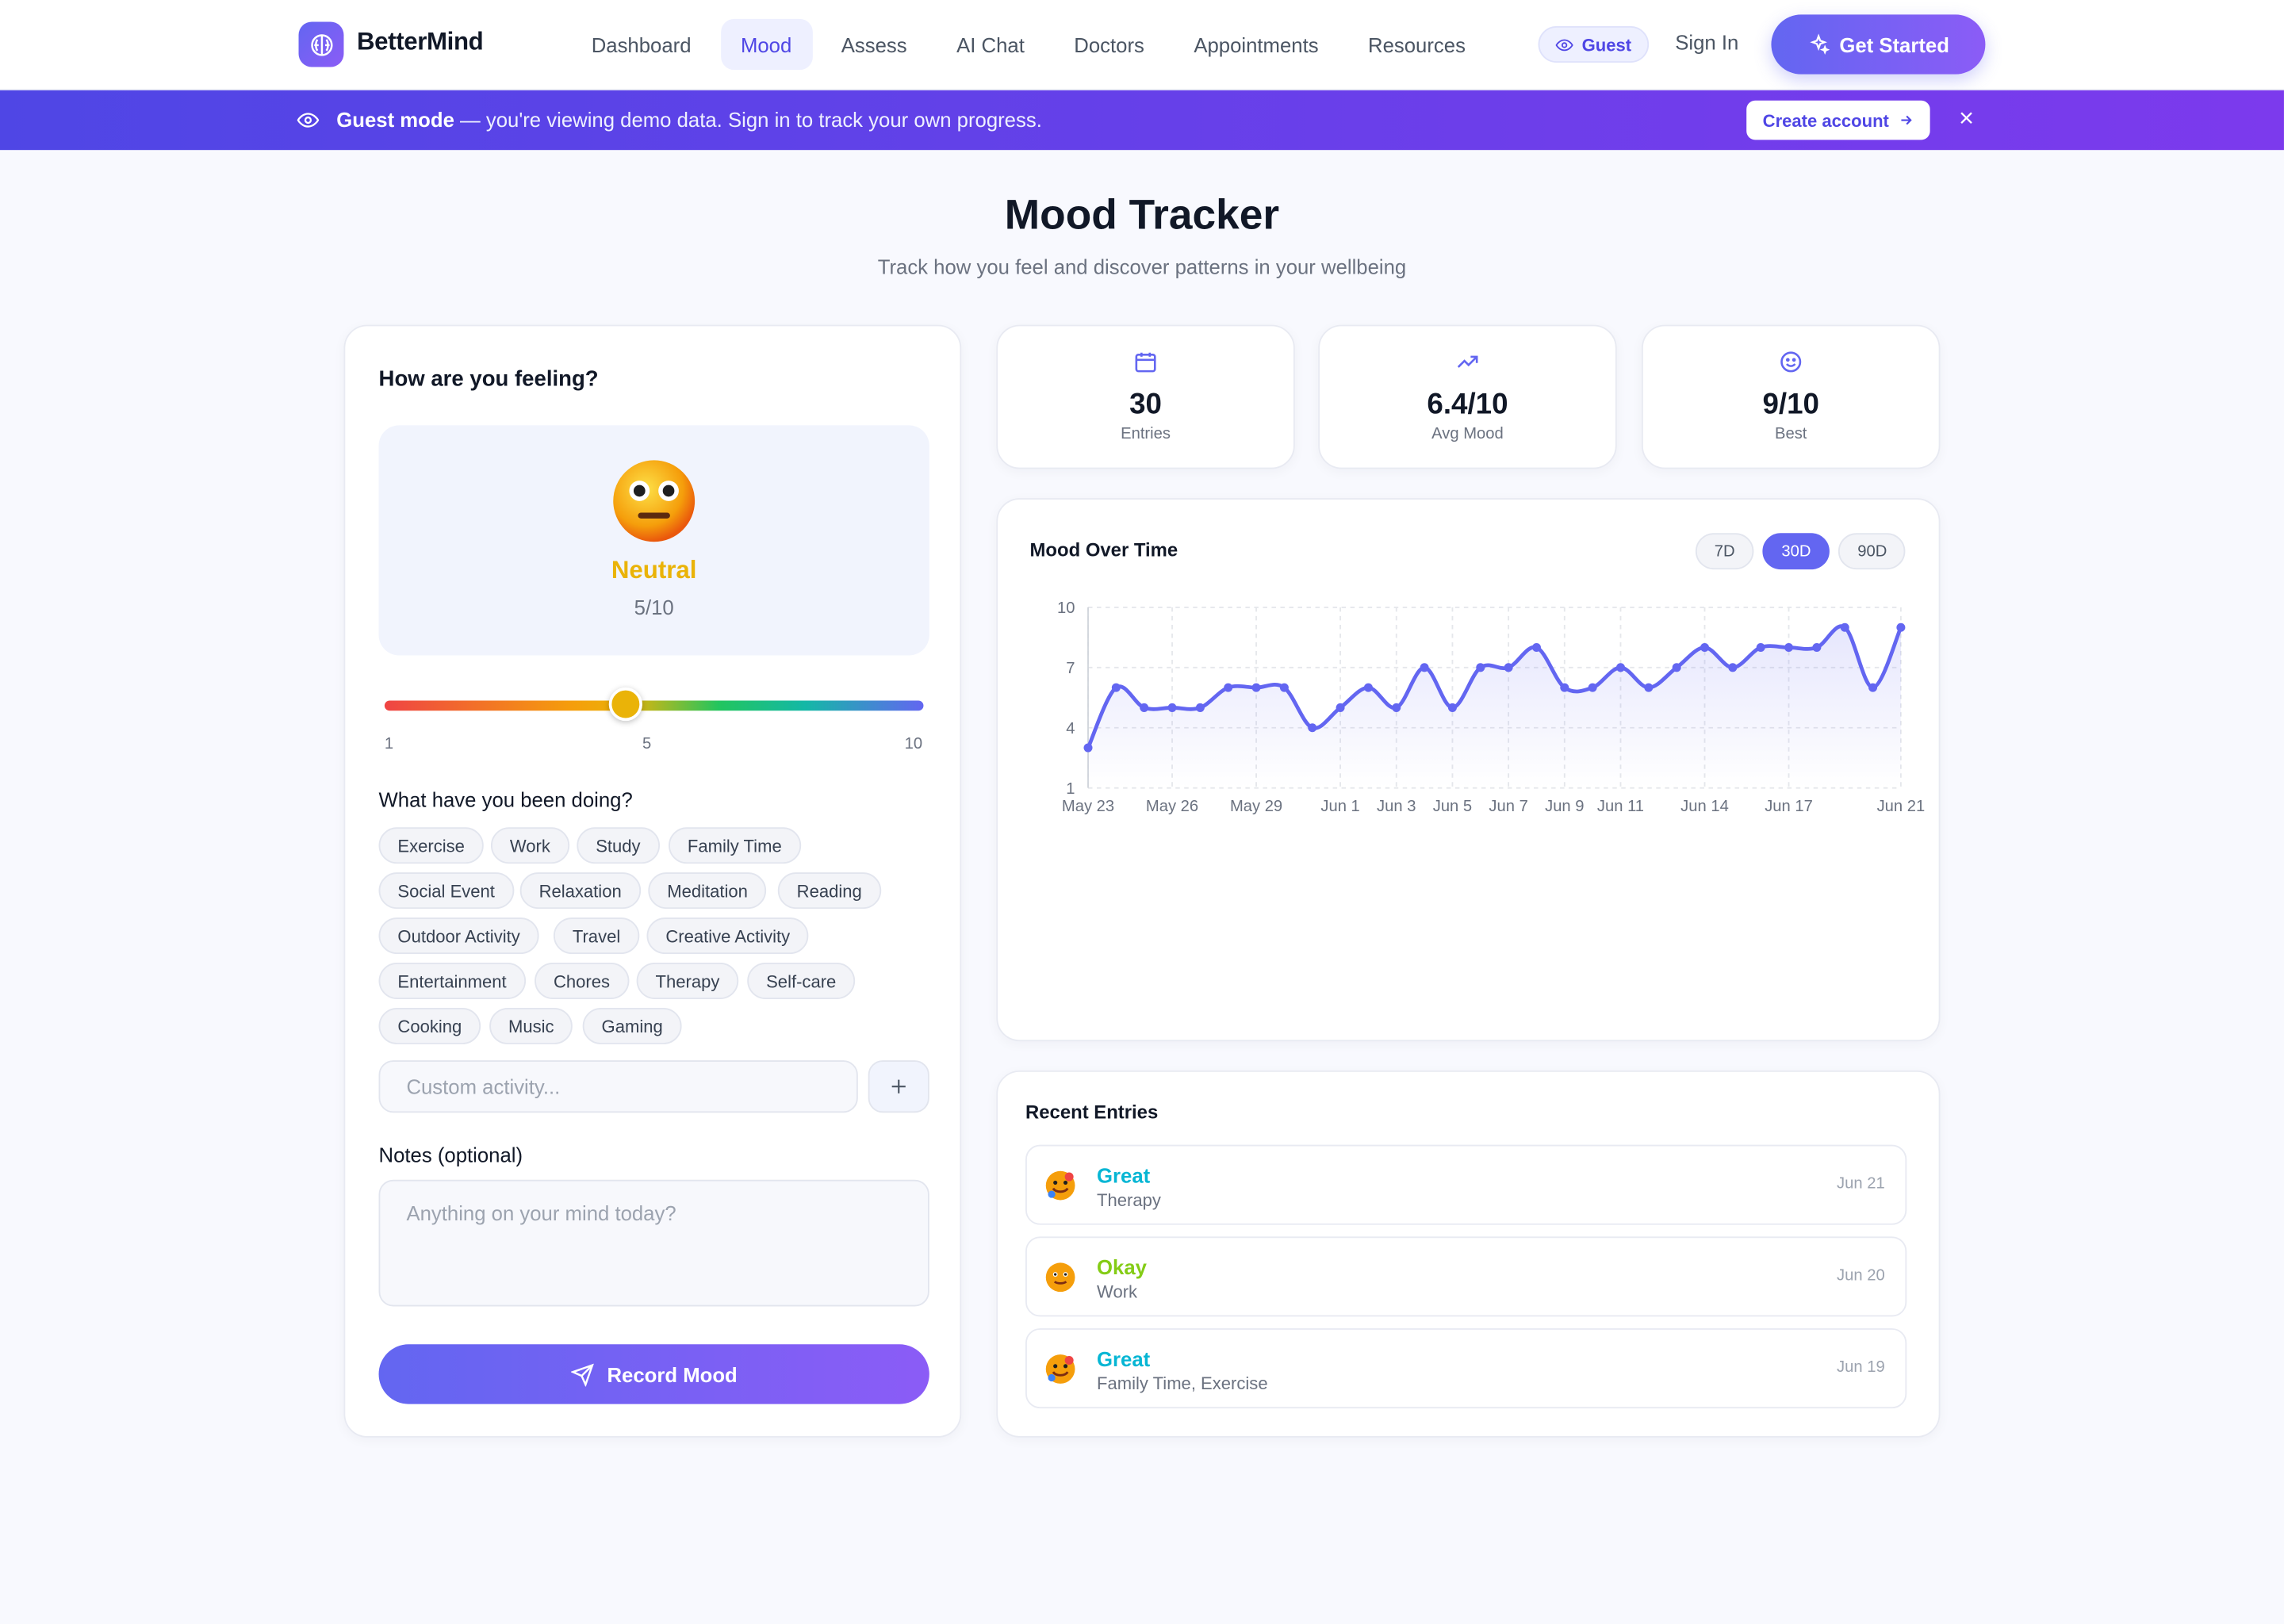  Describe the element at coordinates (1790, 434) in the screenshot. I see `stat-label: Best` at that location.